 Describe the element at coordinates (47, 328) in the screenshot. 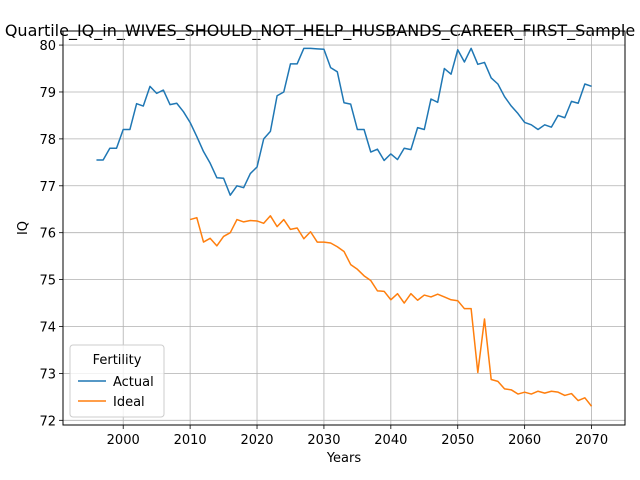

I see `y-tick-label: 74` at that location.